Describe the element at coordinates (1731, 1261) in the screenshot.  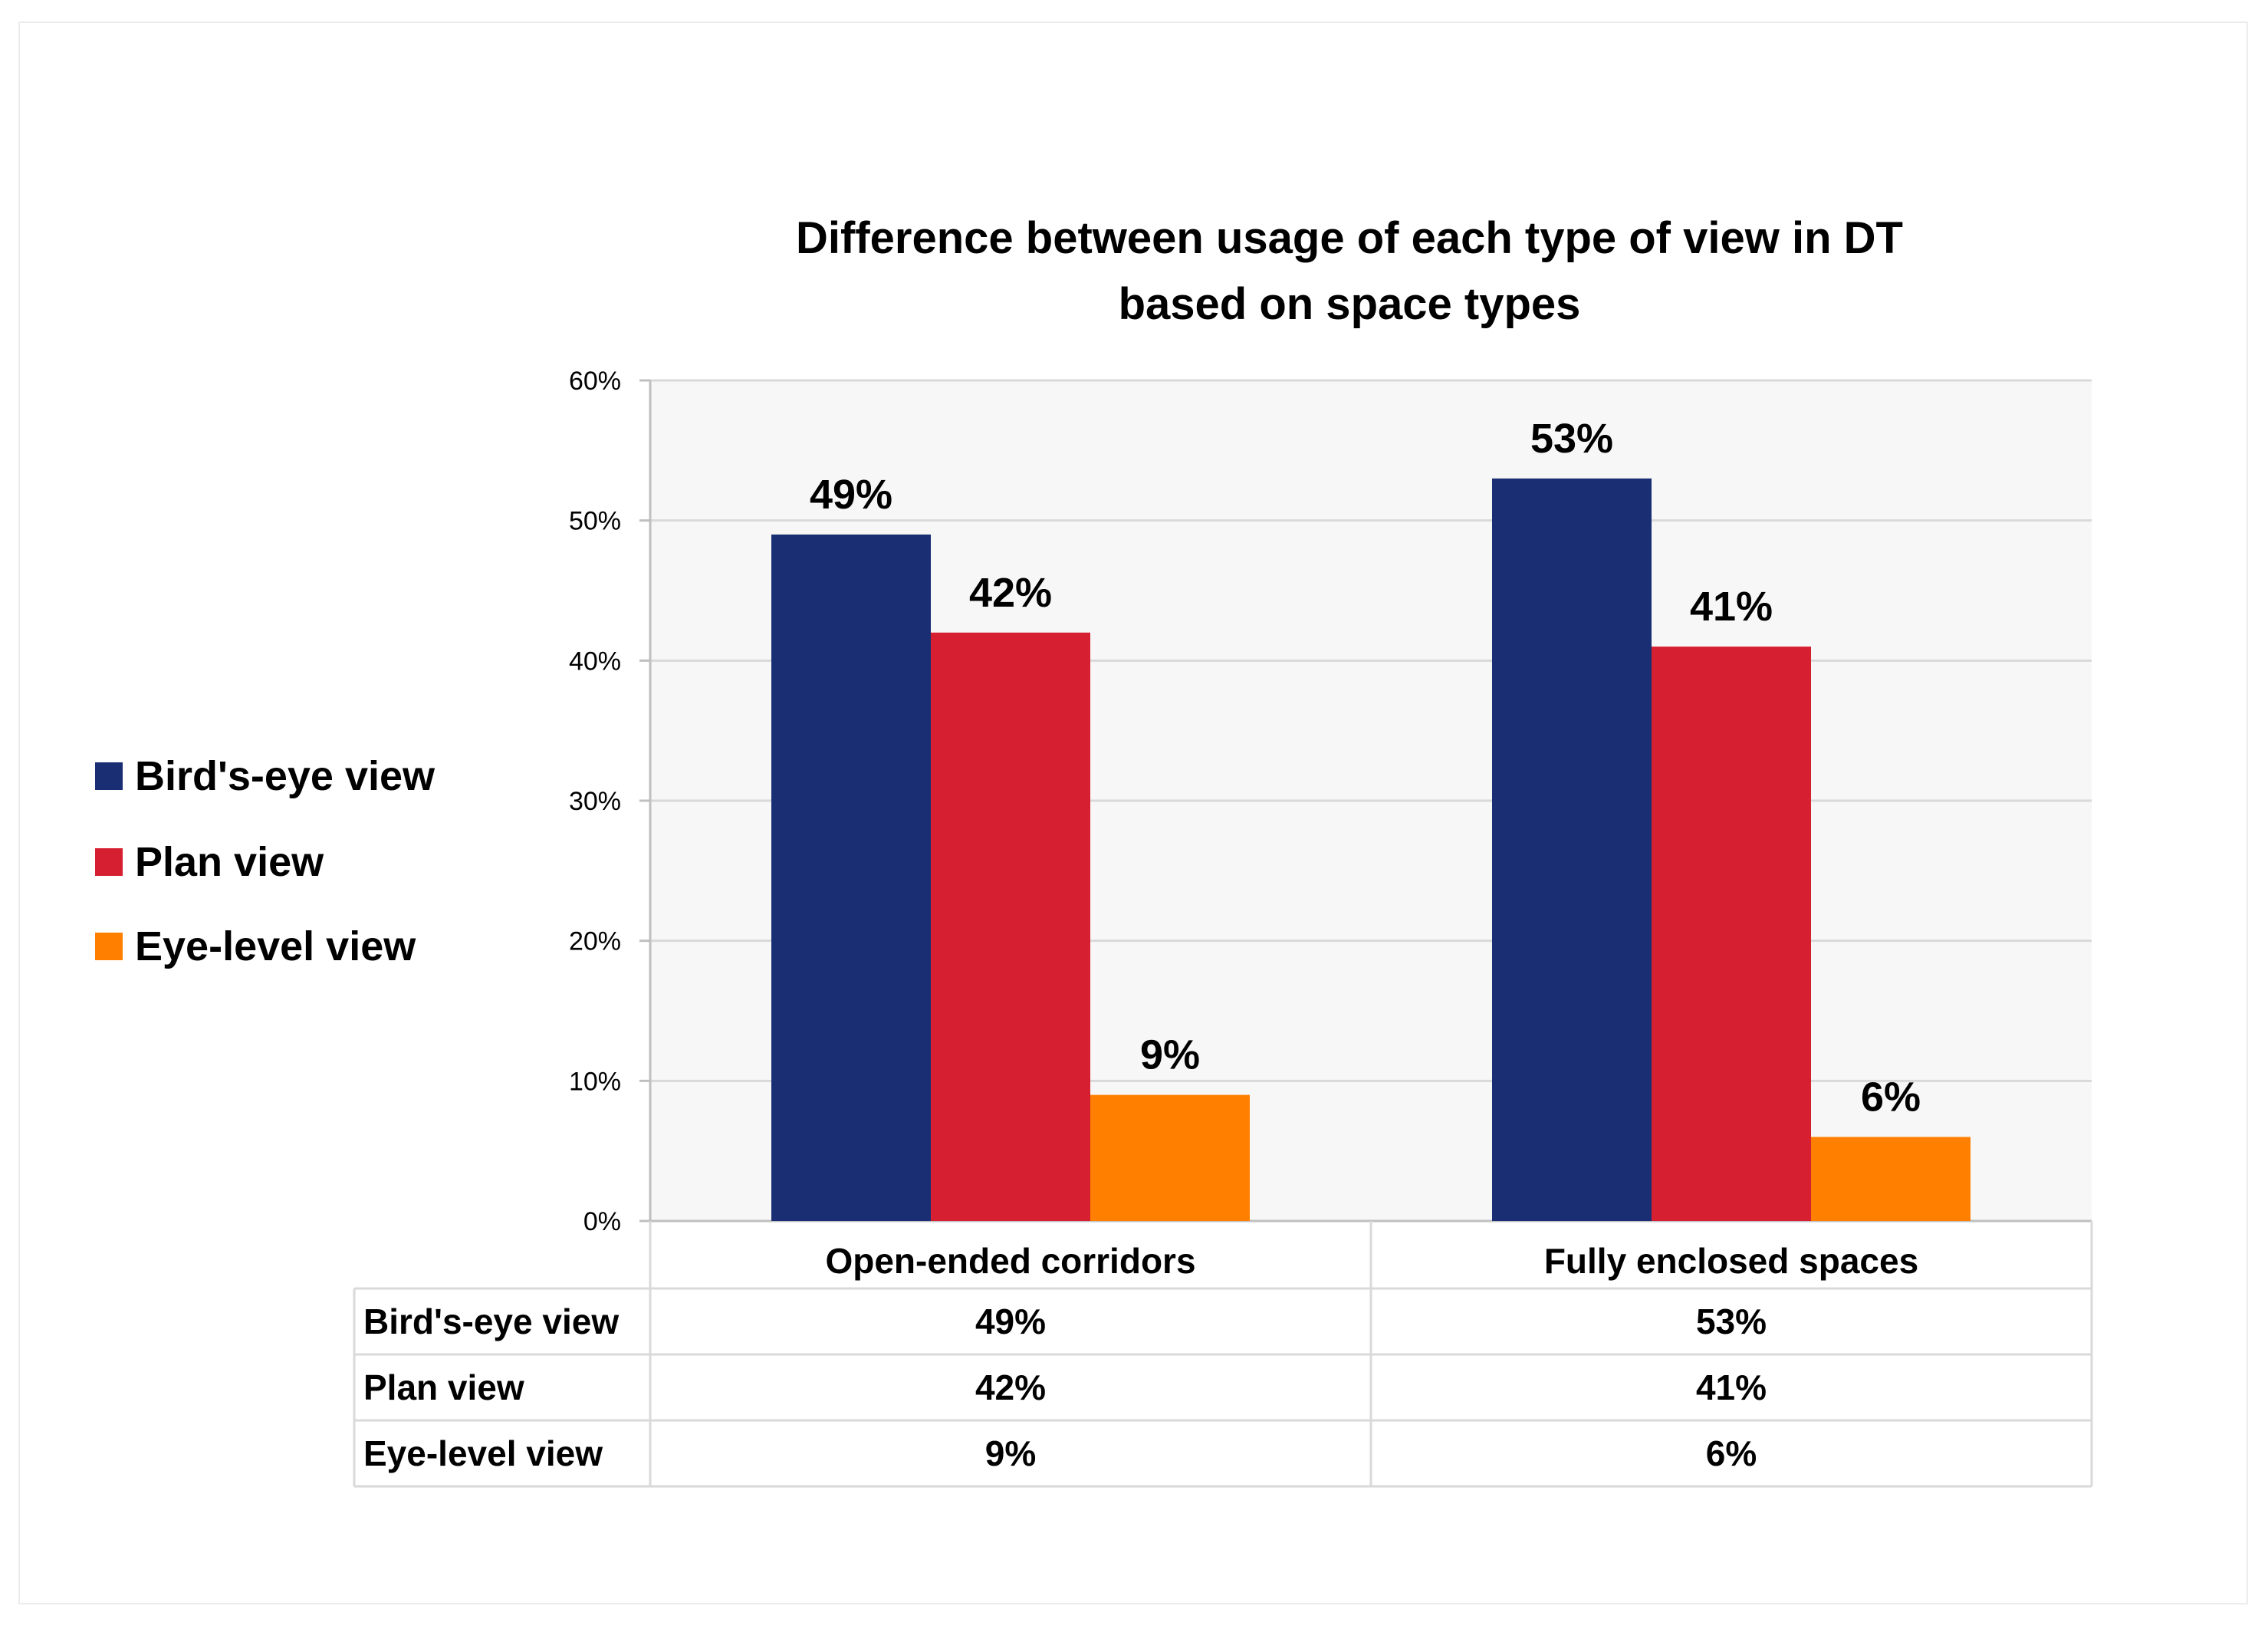
I see `category-label: Fully enclosed spaces` at that location.